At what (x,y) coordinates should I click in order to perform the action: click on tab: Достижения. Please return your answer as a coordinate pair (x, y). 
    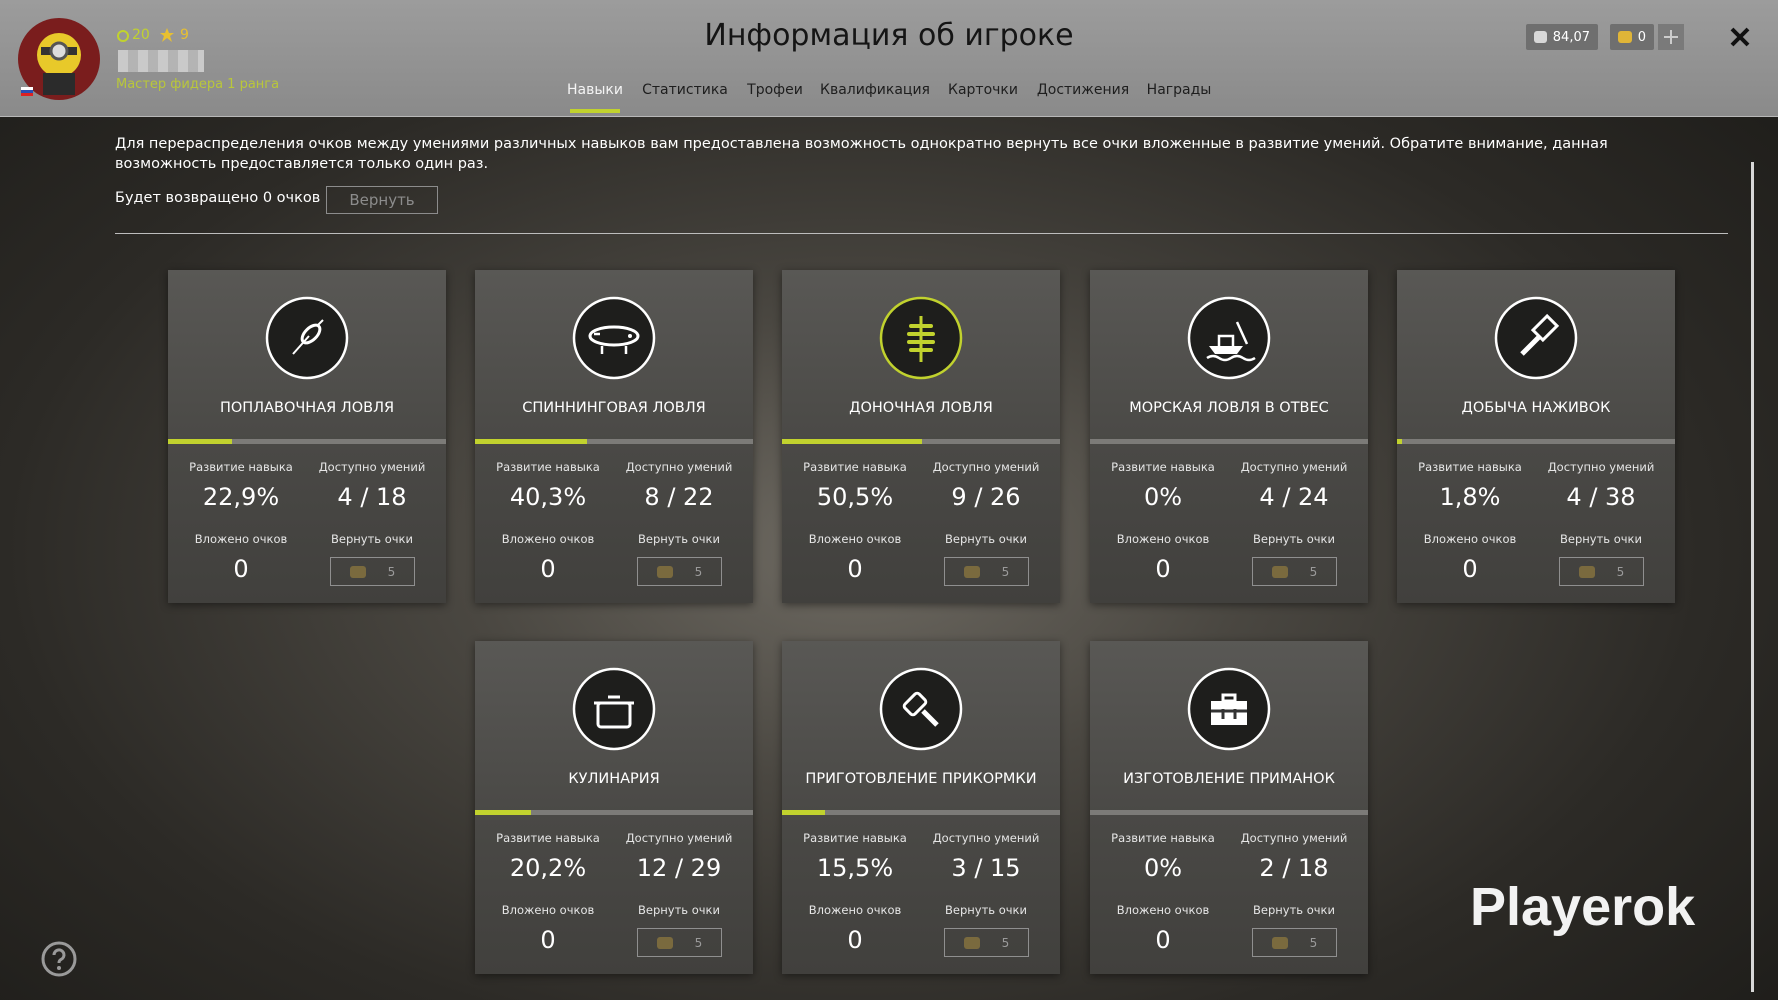
    Looking at the image, I should click on (1083, 90).